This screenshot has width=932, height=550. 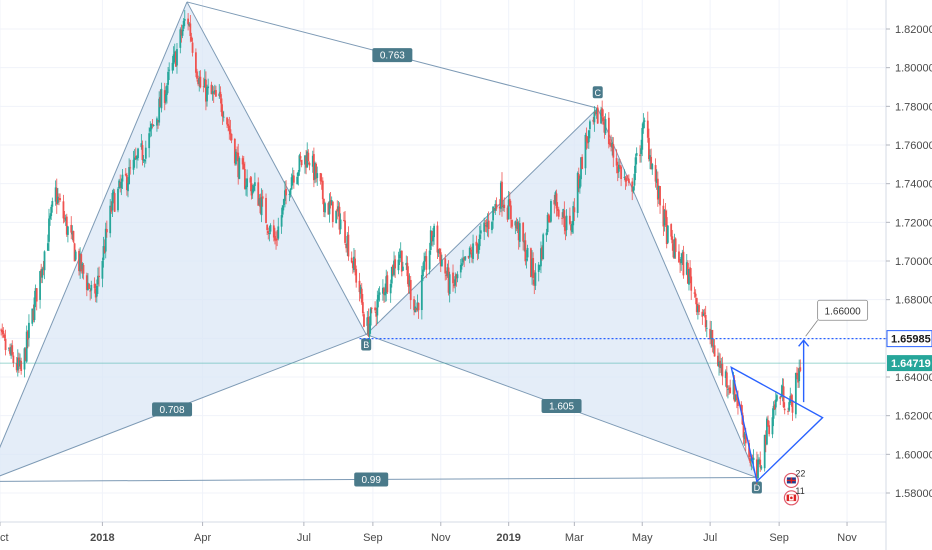 I want to click on symmetrical-triangle, so click(x=777, y=424).